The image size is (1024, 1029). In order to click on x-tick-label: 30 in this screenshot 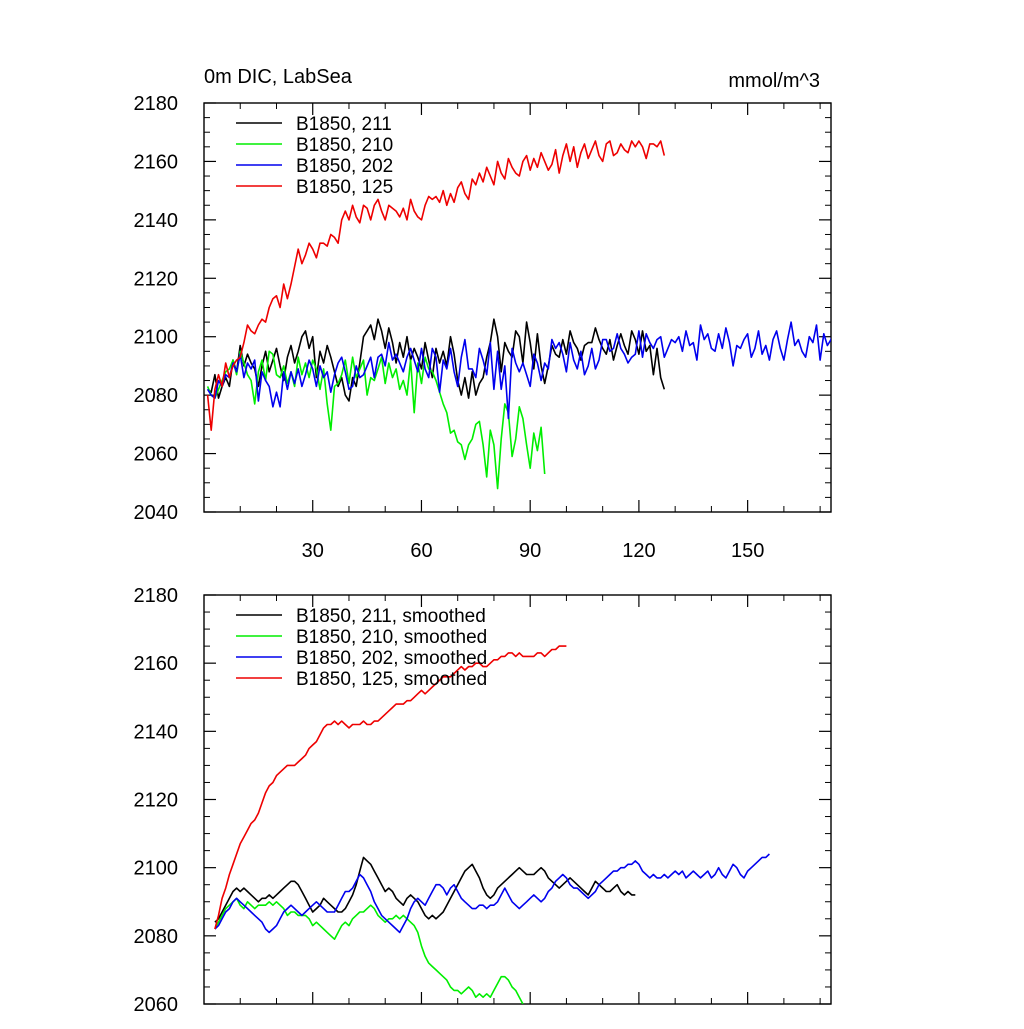, I will do `click(313, 551)`.